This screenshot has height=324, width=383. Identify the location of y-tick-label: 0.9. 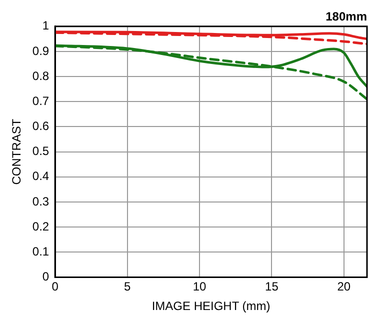
(41, 51).